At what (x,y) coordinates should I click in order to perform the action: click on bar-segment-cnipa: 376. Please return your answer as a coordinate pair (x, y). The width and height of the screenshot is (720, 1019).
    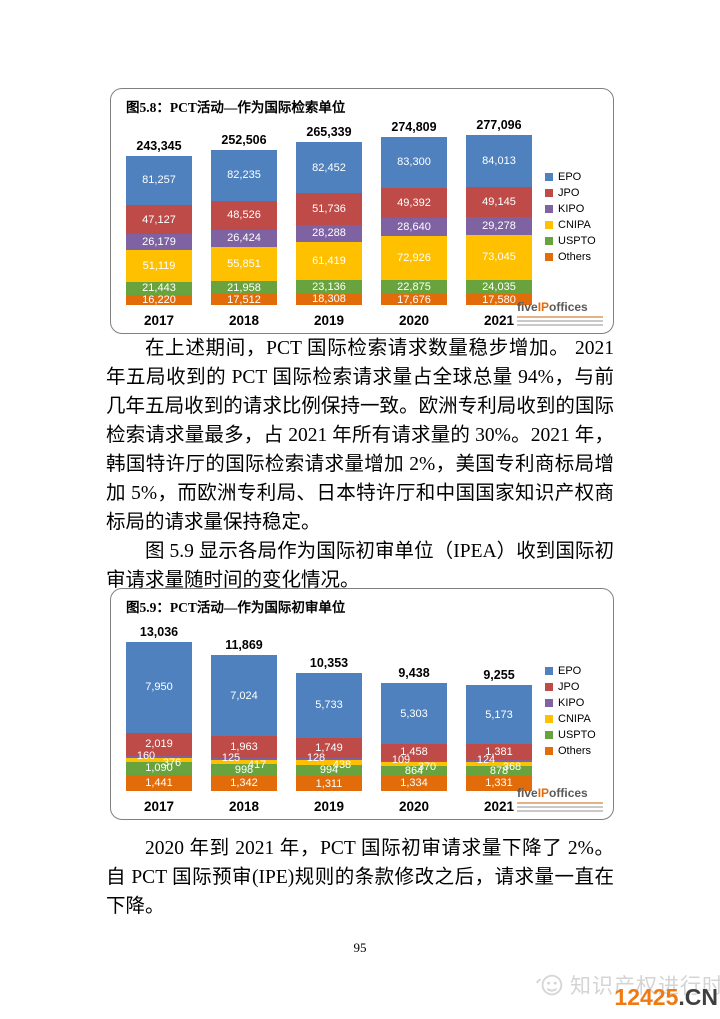
    Looking at the image, I should click on (159, 763).